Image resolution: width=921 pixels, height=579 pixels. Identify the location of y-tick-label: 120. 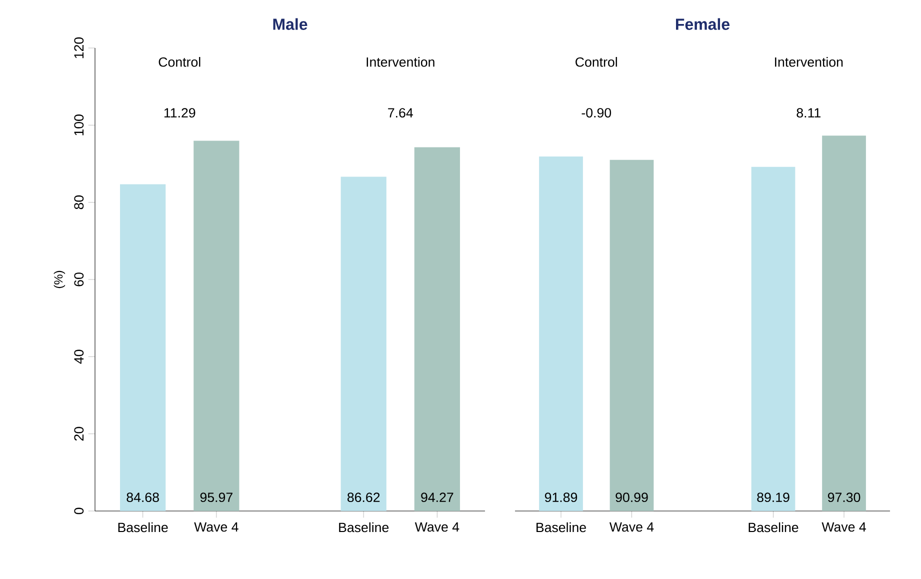
(79, 47).